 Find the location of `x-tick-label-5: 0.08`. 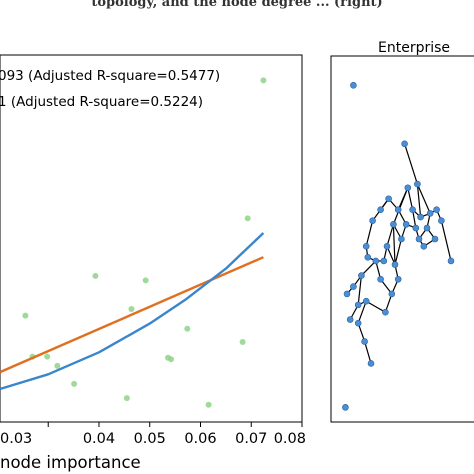

x-tick-label-5: 0.08 is located at coordinates (290, 439).